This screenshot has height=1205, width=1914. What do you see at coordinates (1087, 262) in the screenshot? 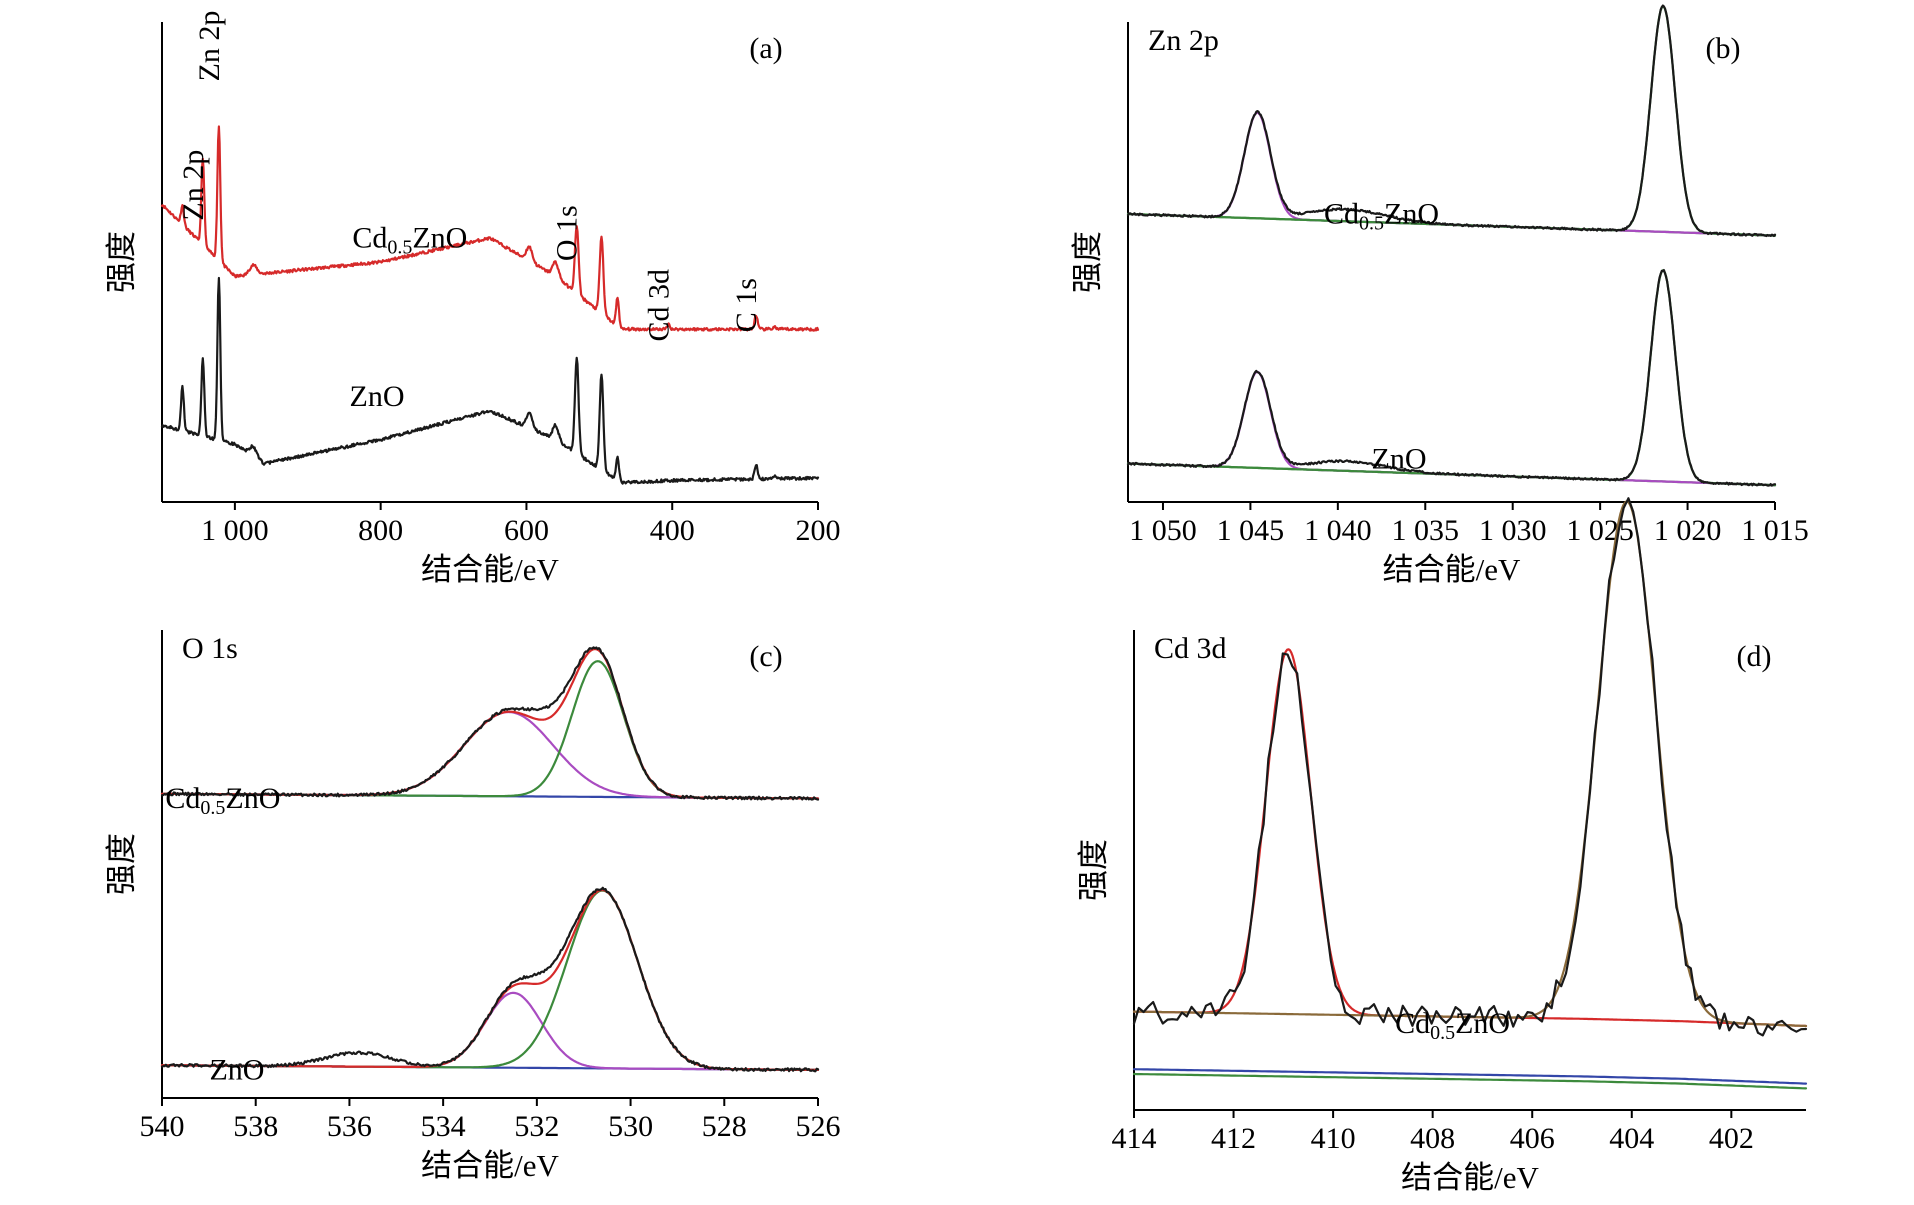
I see `b-y-axis-title: 强度` at bounding box center [1087, 262].